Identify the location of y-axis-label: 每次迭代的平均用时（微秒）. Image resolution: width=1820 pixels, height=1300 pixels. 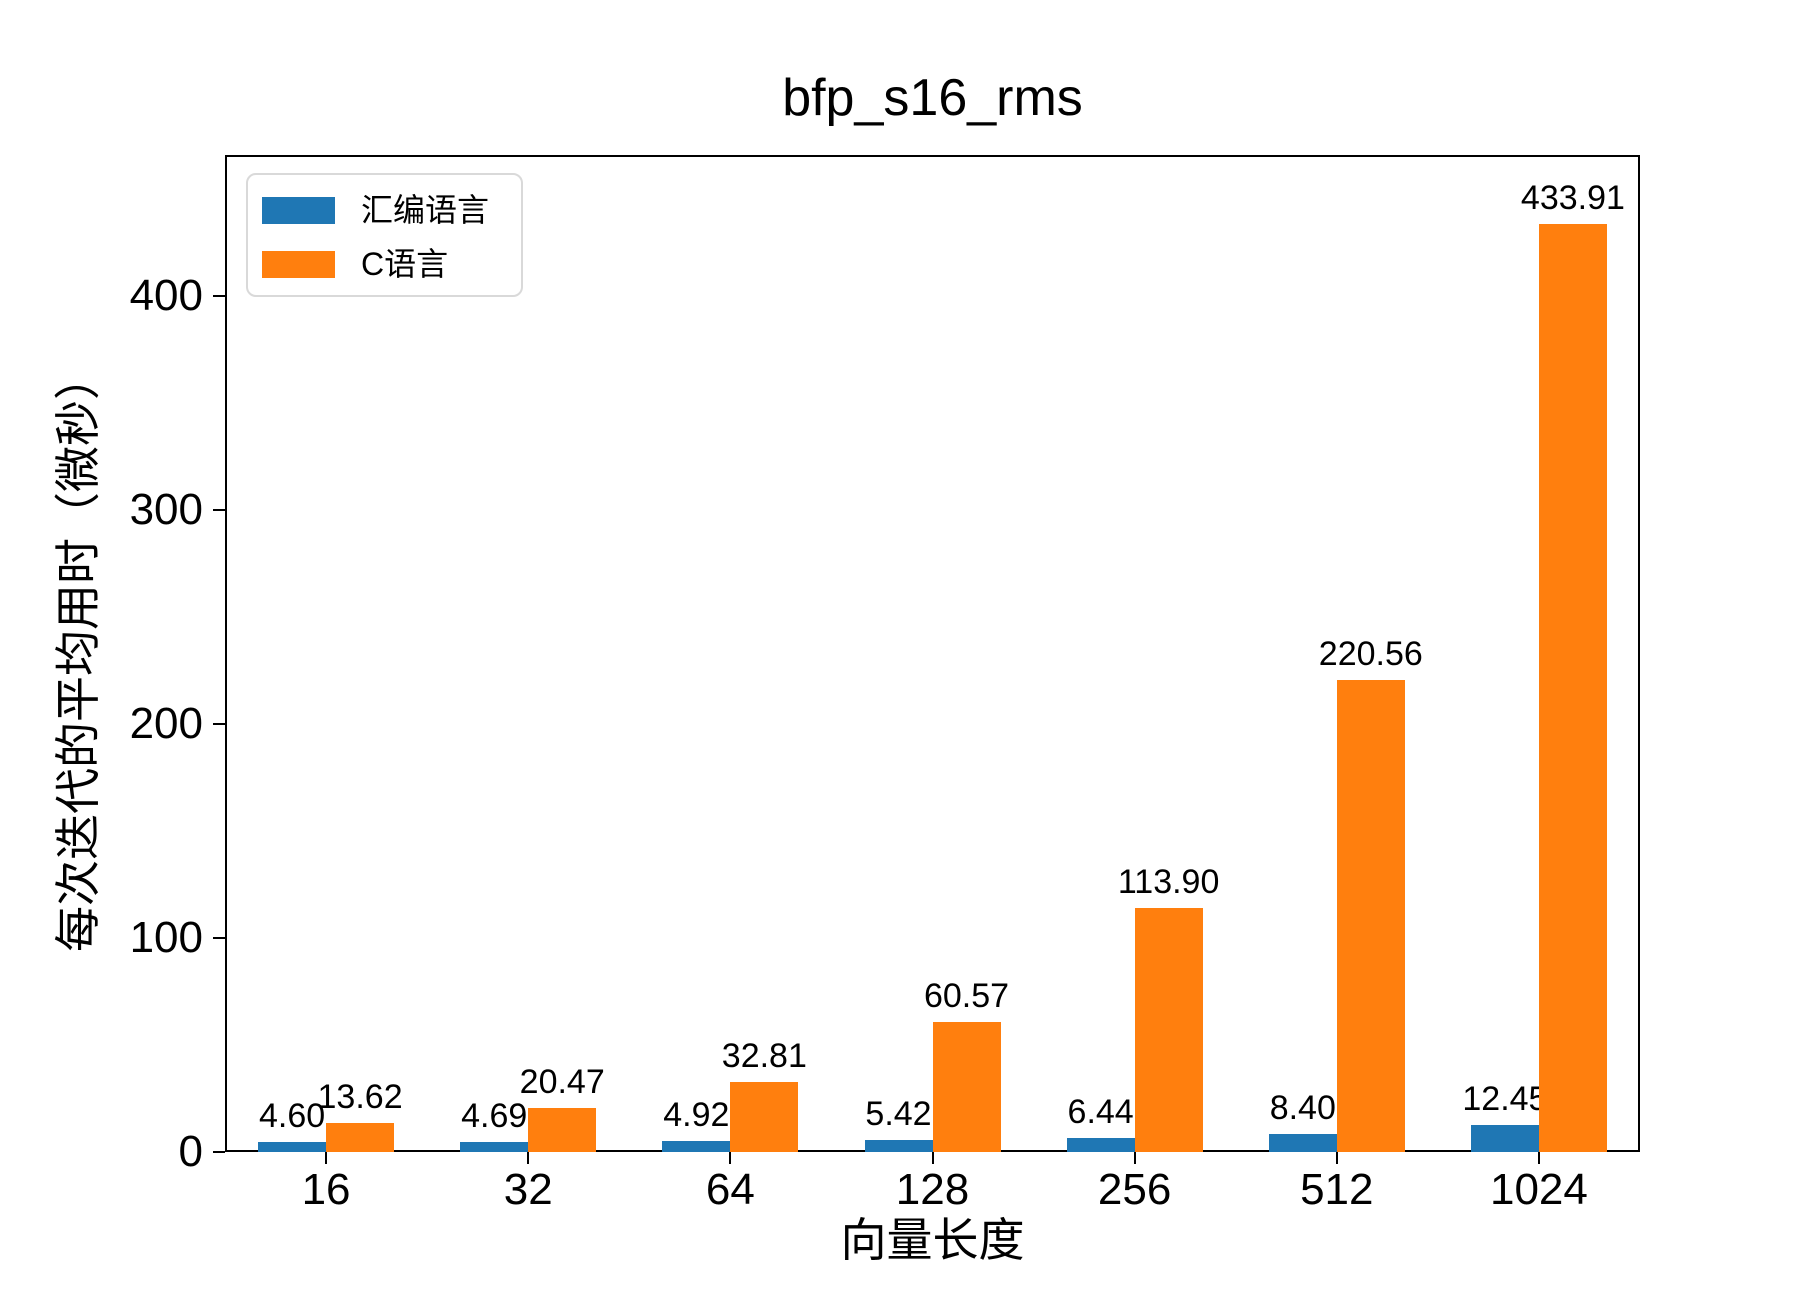
(78, 653).